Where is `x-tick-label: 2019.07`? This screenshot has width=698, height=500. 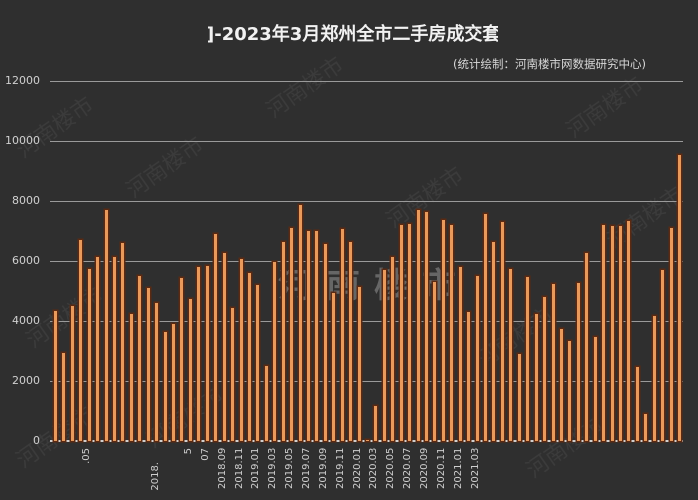 x-tick-label: 2019.07 is located at coordinates (306, 469).